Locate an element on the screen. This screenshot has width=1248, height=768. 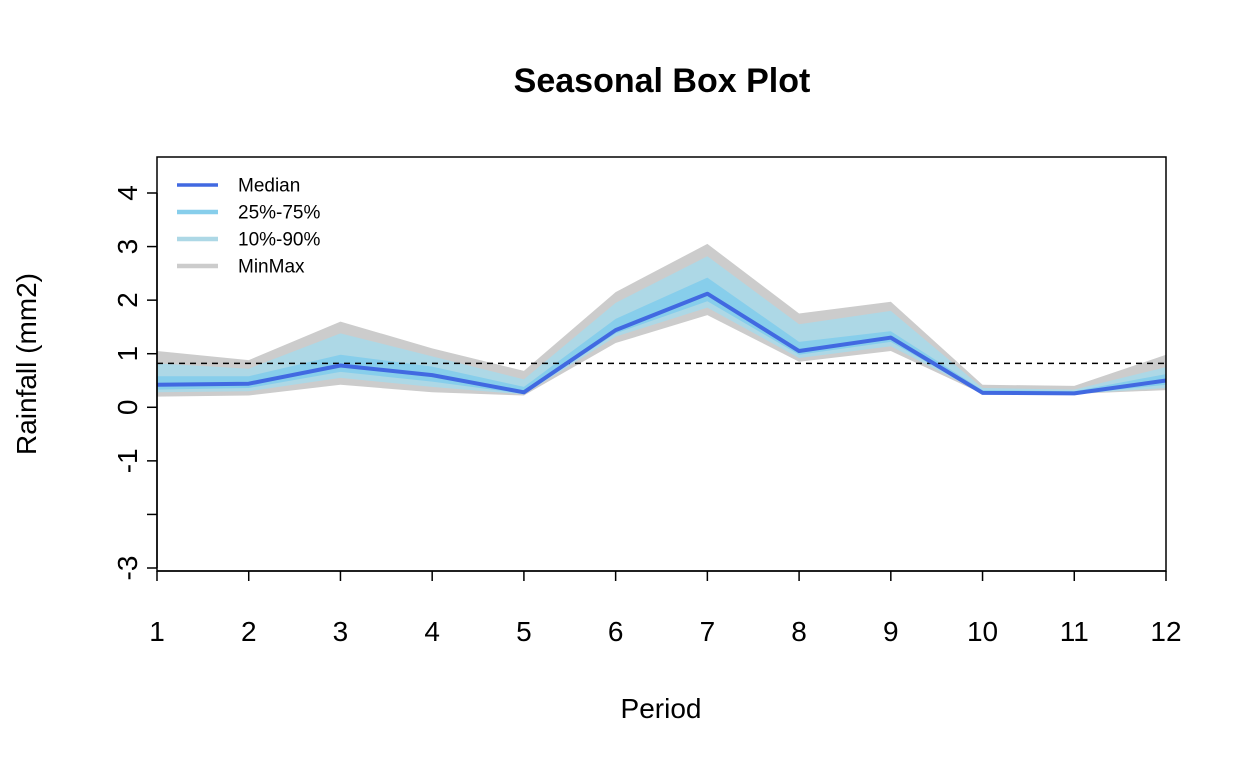
legend-label-median: Median is located at coordinates (269, 186).